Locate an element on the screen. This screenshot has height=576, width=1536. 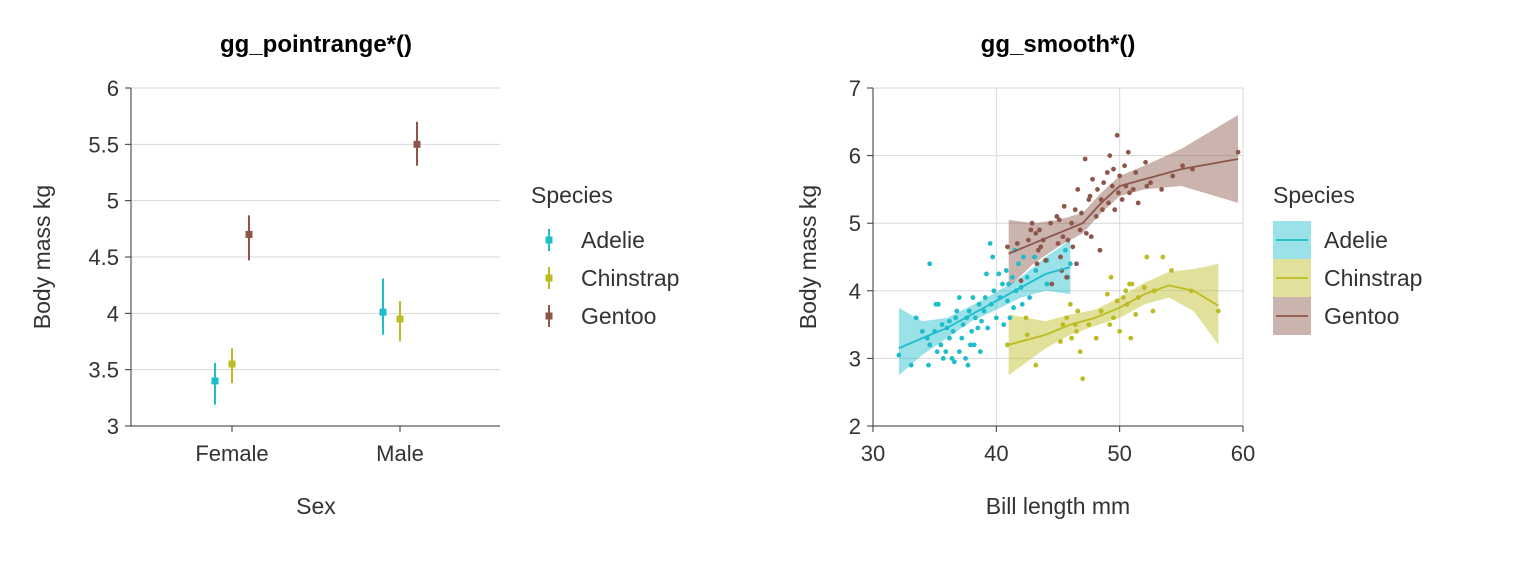
smooth-gridlines is located at coordinates (1058, 256).